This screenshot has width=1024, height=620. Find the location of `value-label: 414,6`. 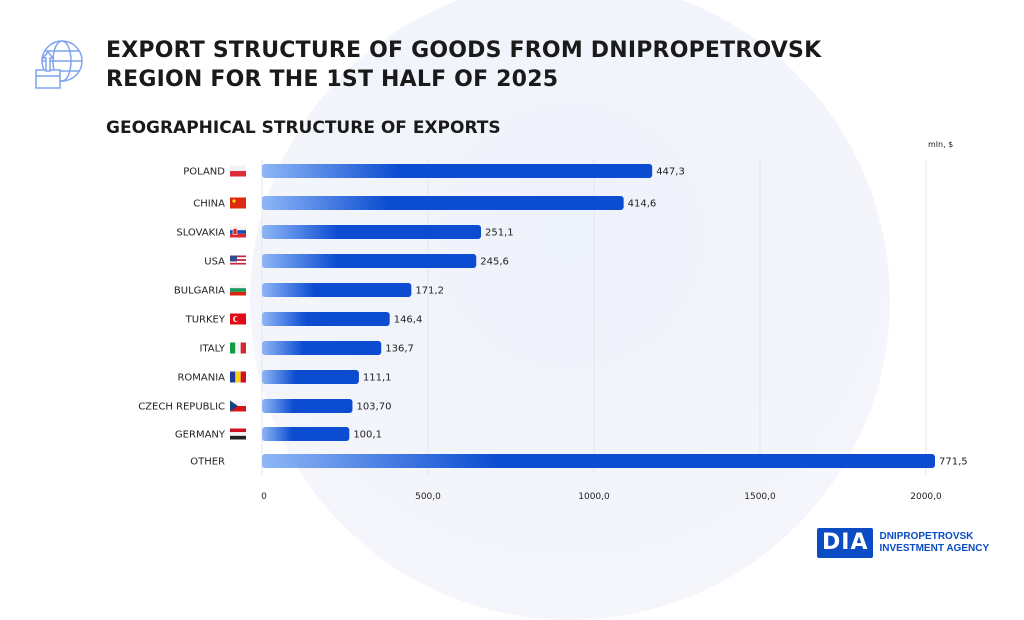

value-label: 414,6 is located at coordinates (642, 204).